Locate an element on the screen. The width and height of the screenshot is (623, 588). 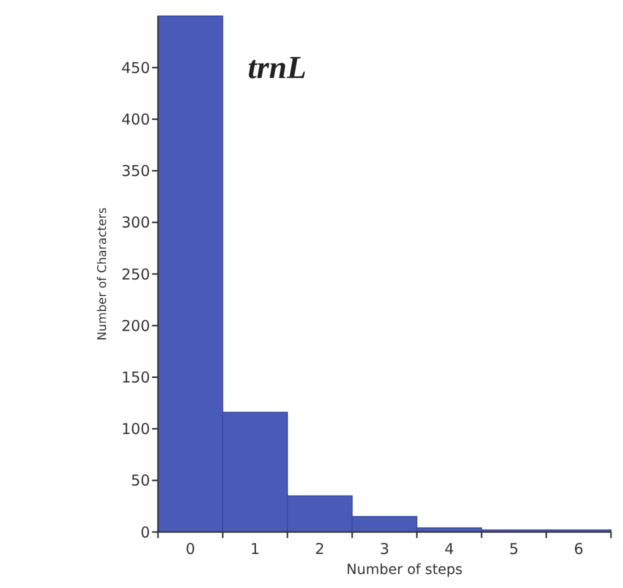
y-tick-label: 250 is located at coordinates (135, 274).